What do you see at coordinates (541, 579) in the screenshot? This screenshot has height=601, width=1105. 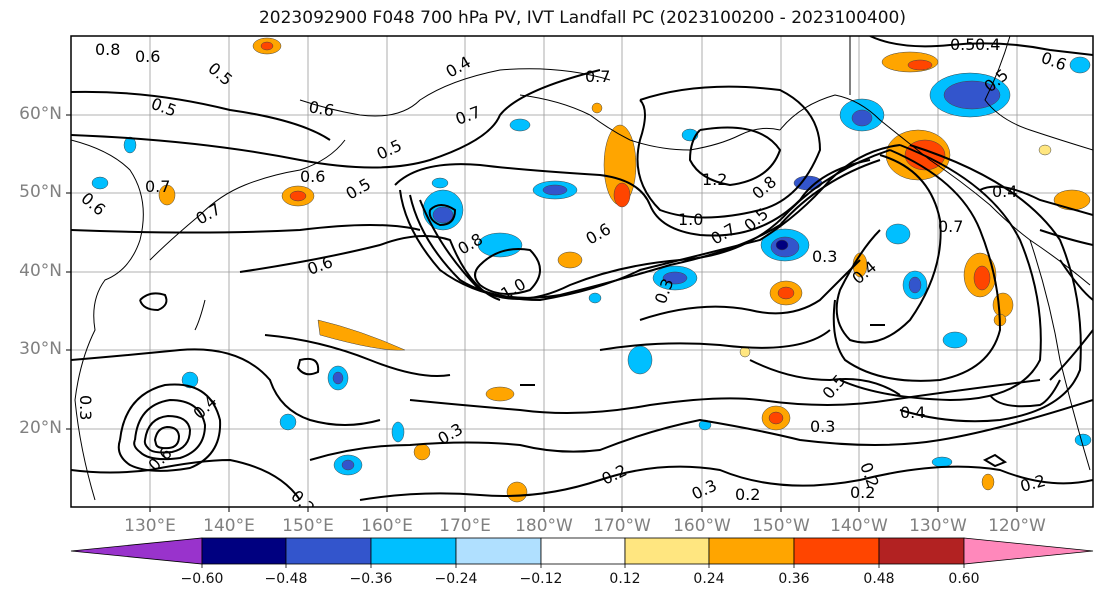 I see `colorbar-tick-label: −0.12` at bounding box center [541, 579].